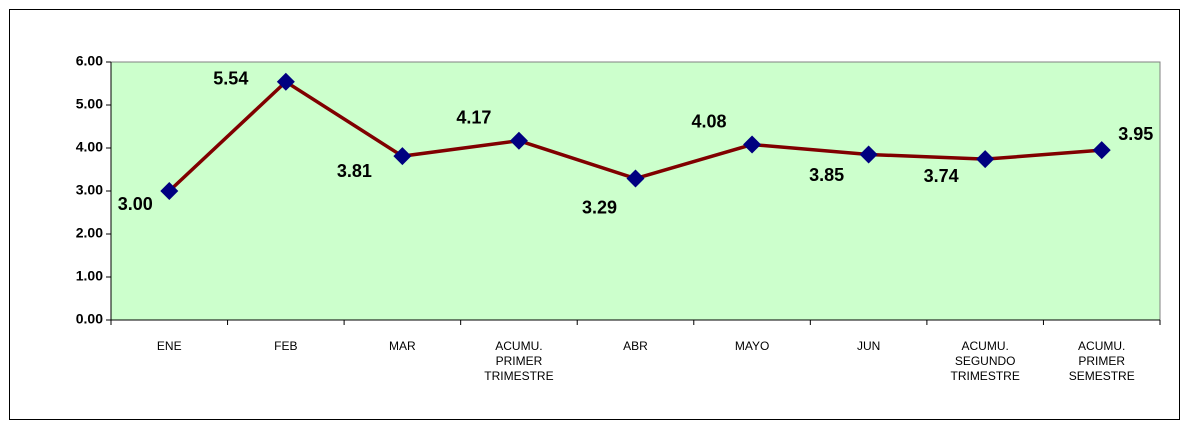 The width and height of the screenshot is (1188, 428). I want to click on data-label: 5.54, so click(230, 79).